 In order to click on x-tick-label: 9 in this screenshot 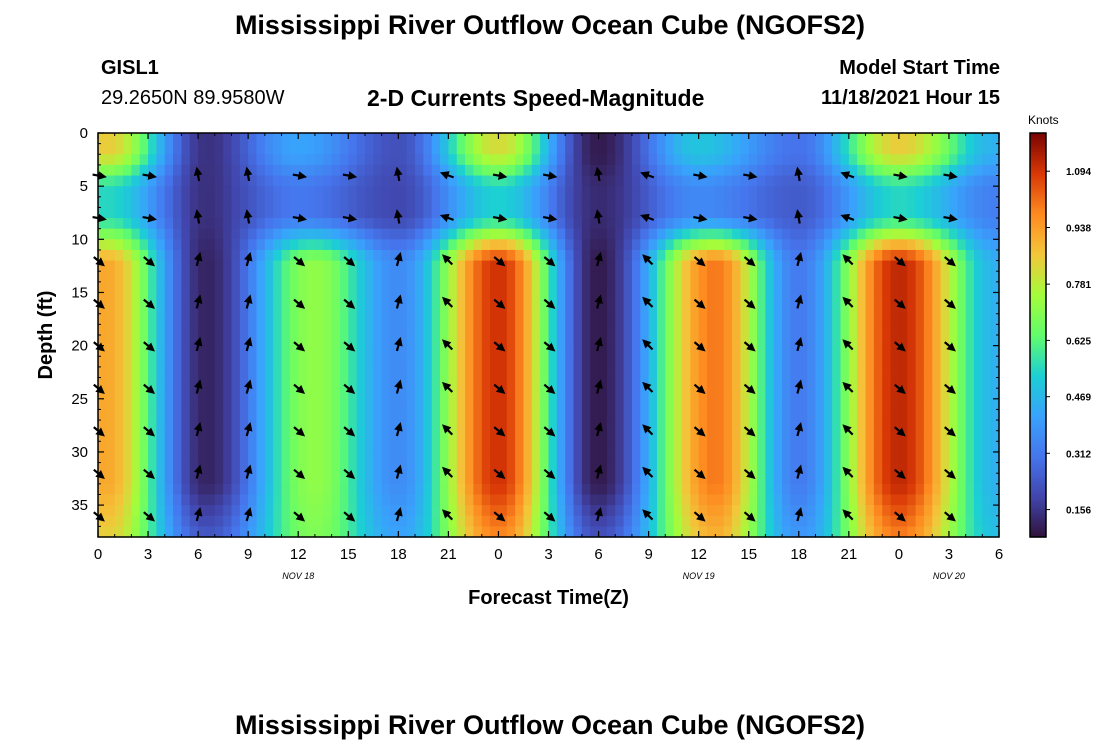, I will do `click(648, 554)`.